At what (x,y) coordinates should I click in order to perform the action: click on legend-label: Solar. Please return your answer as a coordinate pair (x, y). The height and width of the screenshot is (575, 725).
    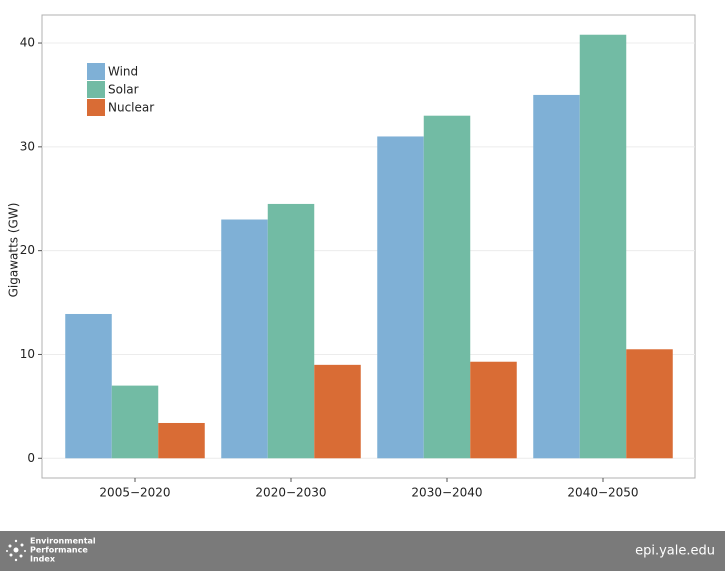
    Looking at the image, I should click on (123, 90).